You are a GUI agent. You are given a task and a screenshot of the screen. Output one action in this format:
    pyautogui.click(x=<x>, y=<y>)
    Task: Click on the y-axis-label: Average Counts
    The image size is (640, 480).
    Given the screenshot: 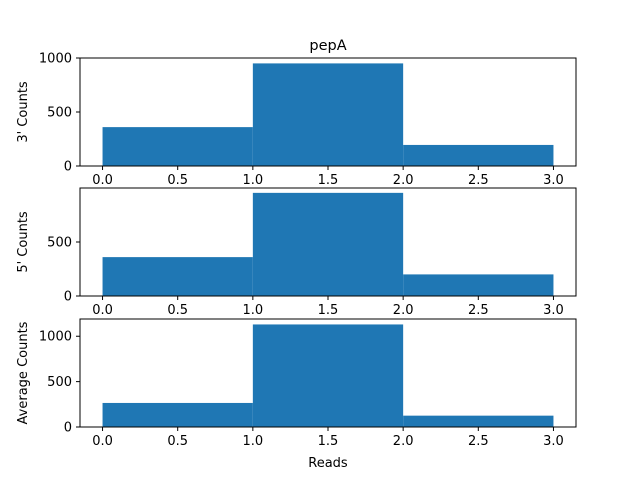 What is the action you would take?
    pyautogui.click(x=23, y=372)
    